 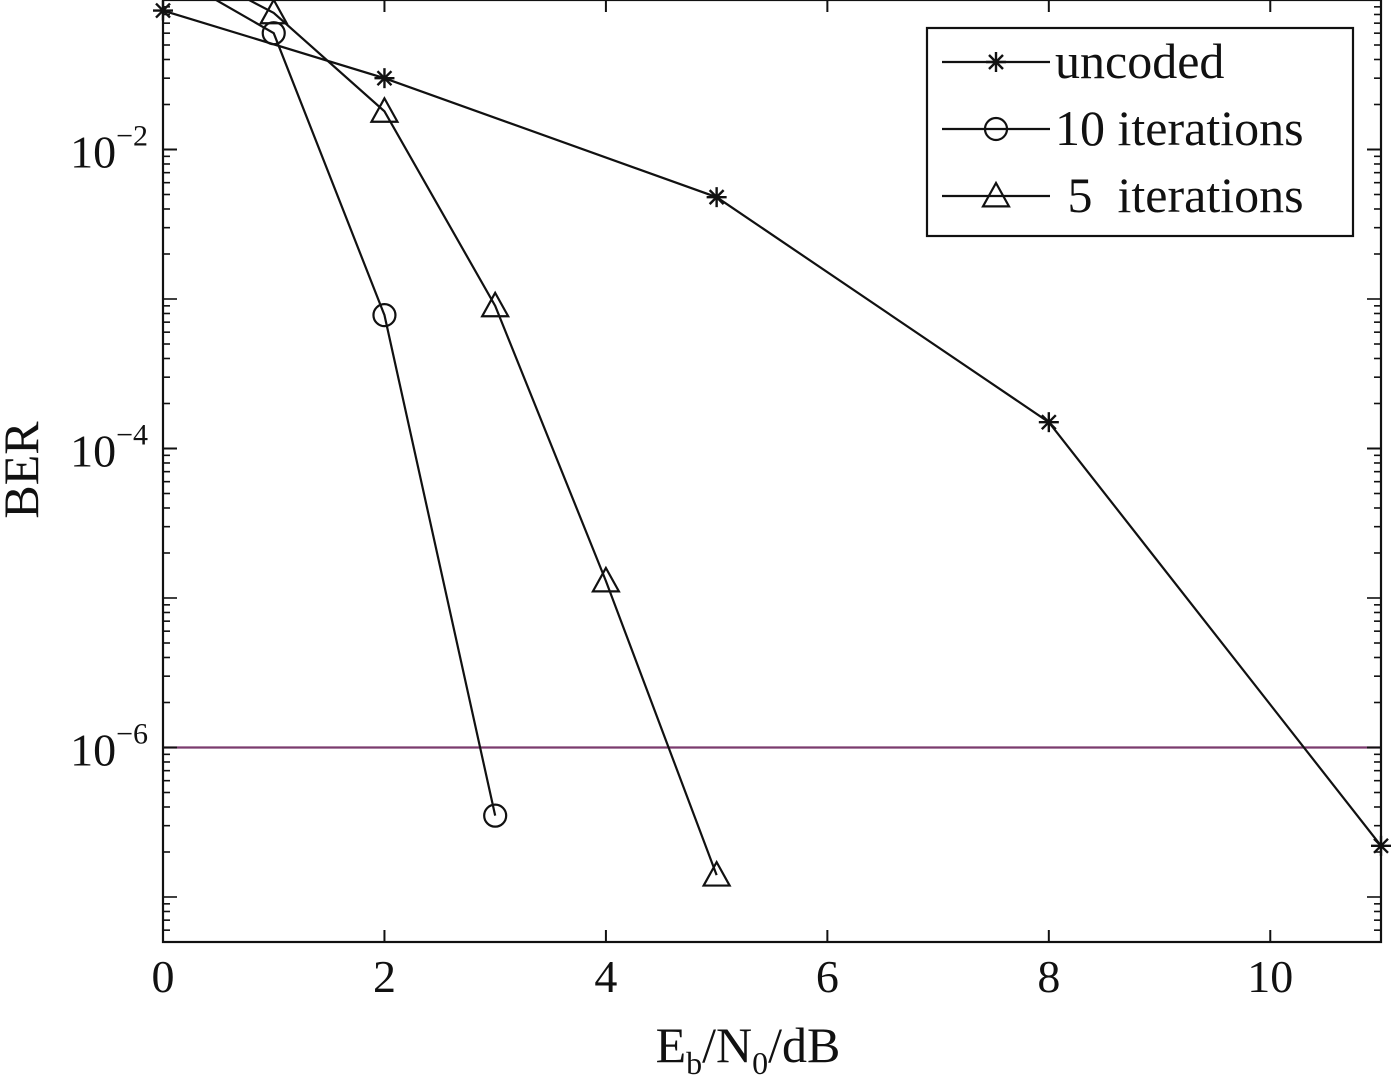 What do you see at coordinates (1179, 195) in the screenshot?
I see `legend-label: 5 iterations` at bounding box center [1179, 195].